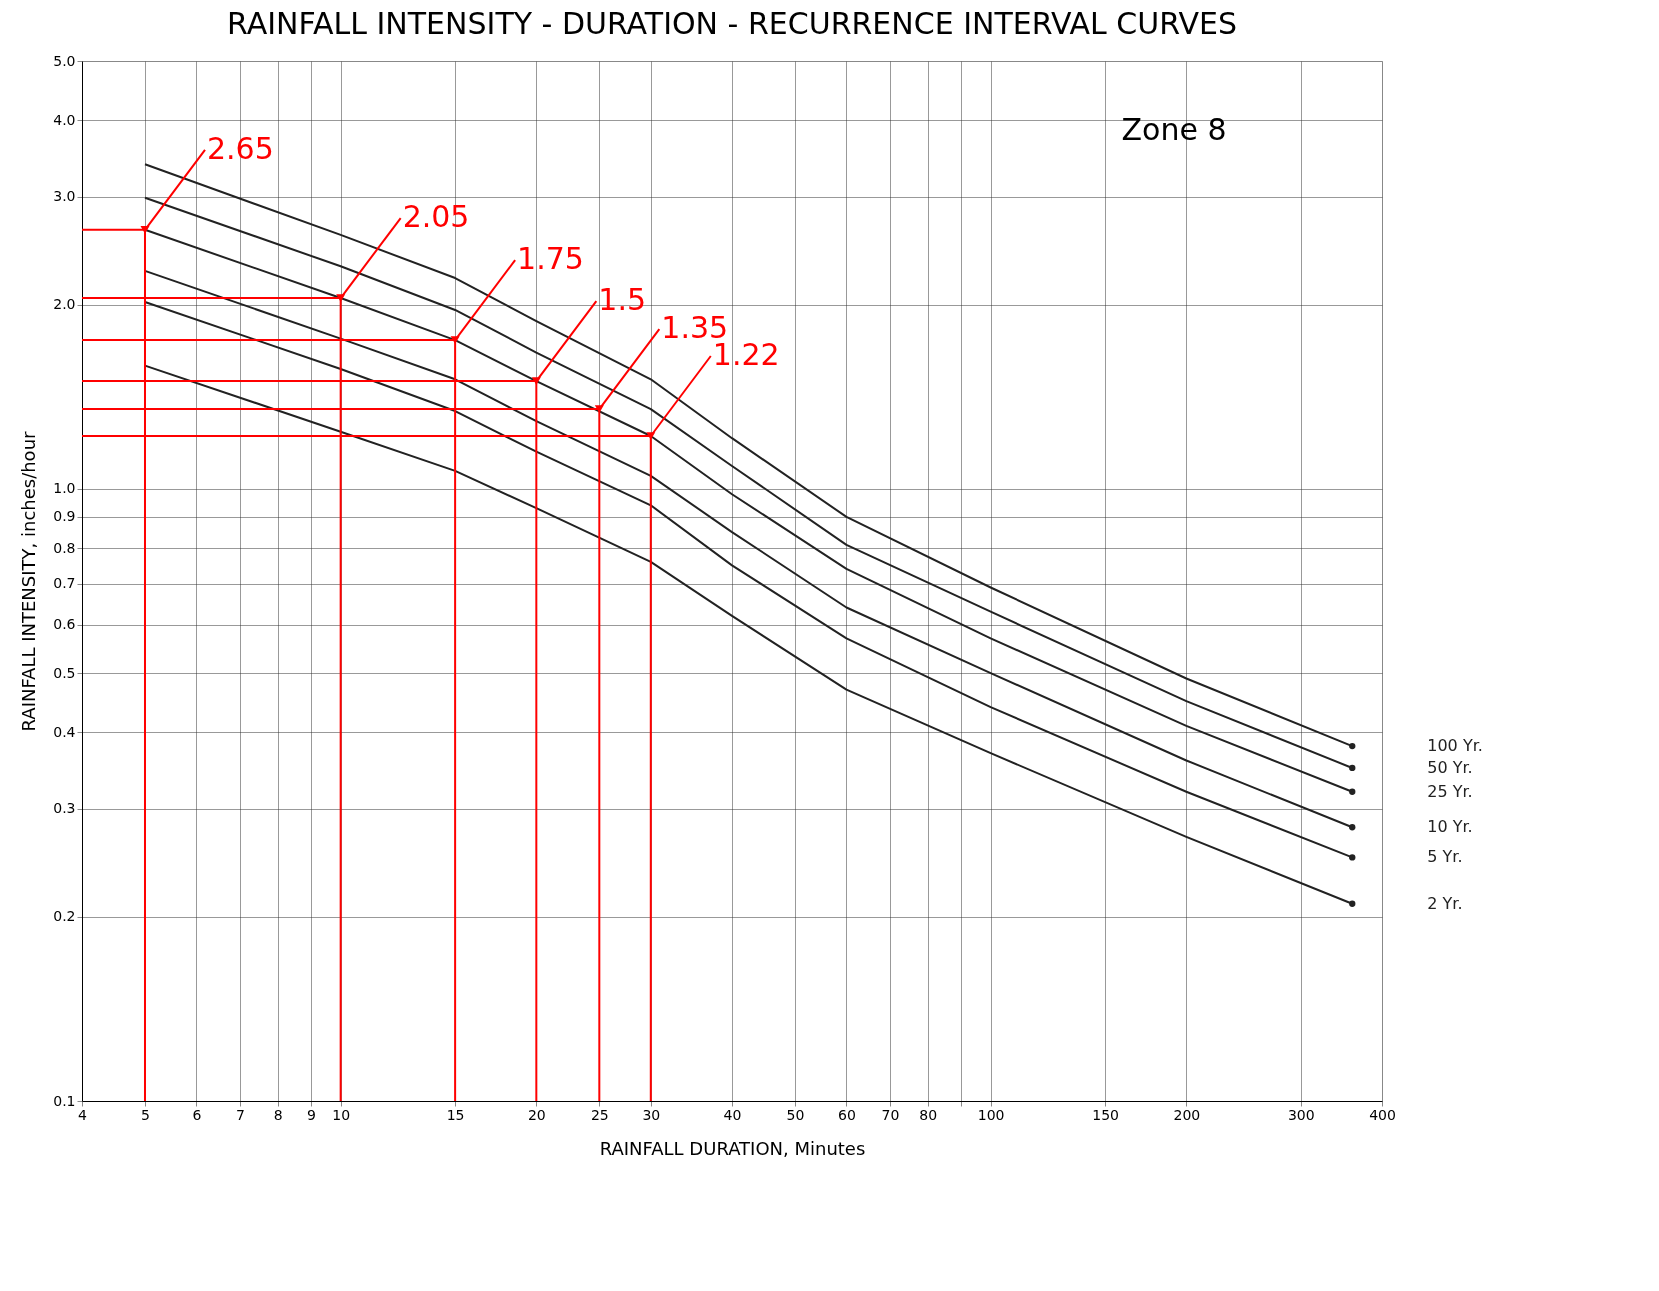 The image size is (1659, 1291). Describe the element at coordinates (732, 23) in the screenshot. I see `chart-title: RAINFALL INTENSITY - DURATION - RECURRENCE INTERVAL CURVES` at that location.